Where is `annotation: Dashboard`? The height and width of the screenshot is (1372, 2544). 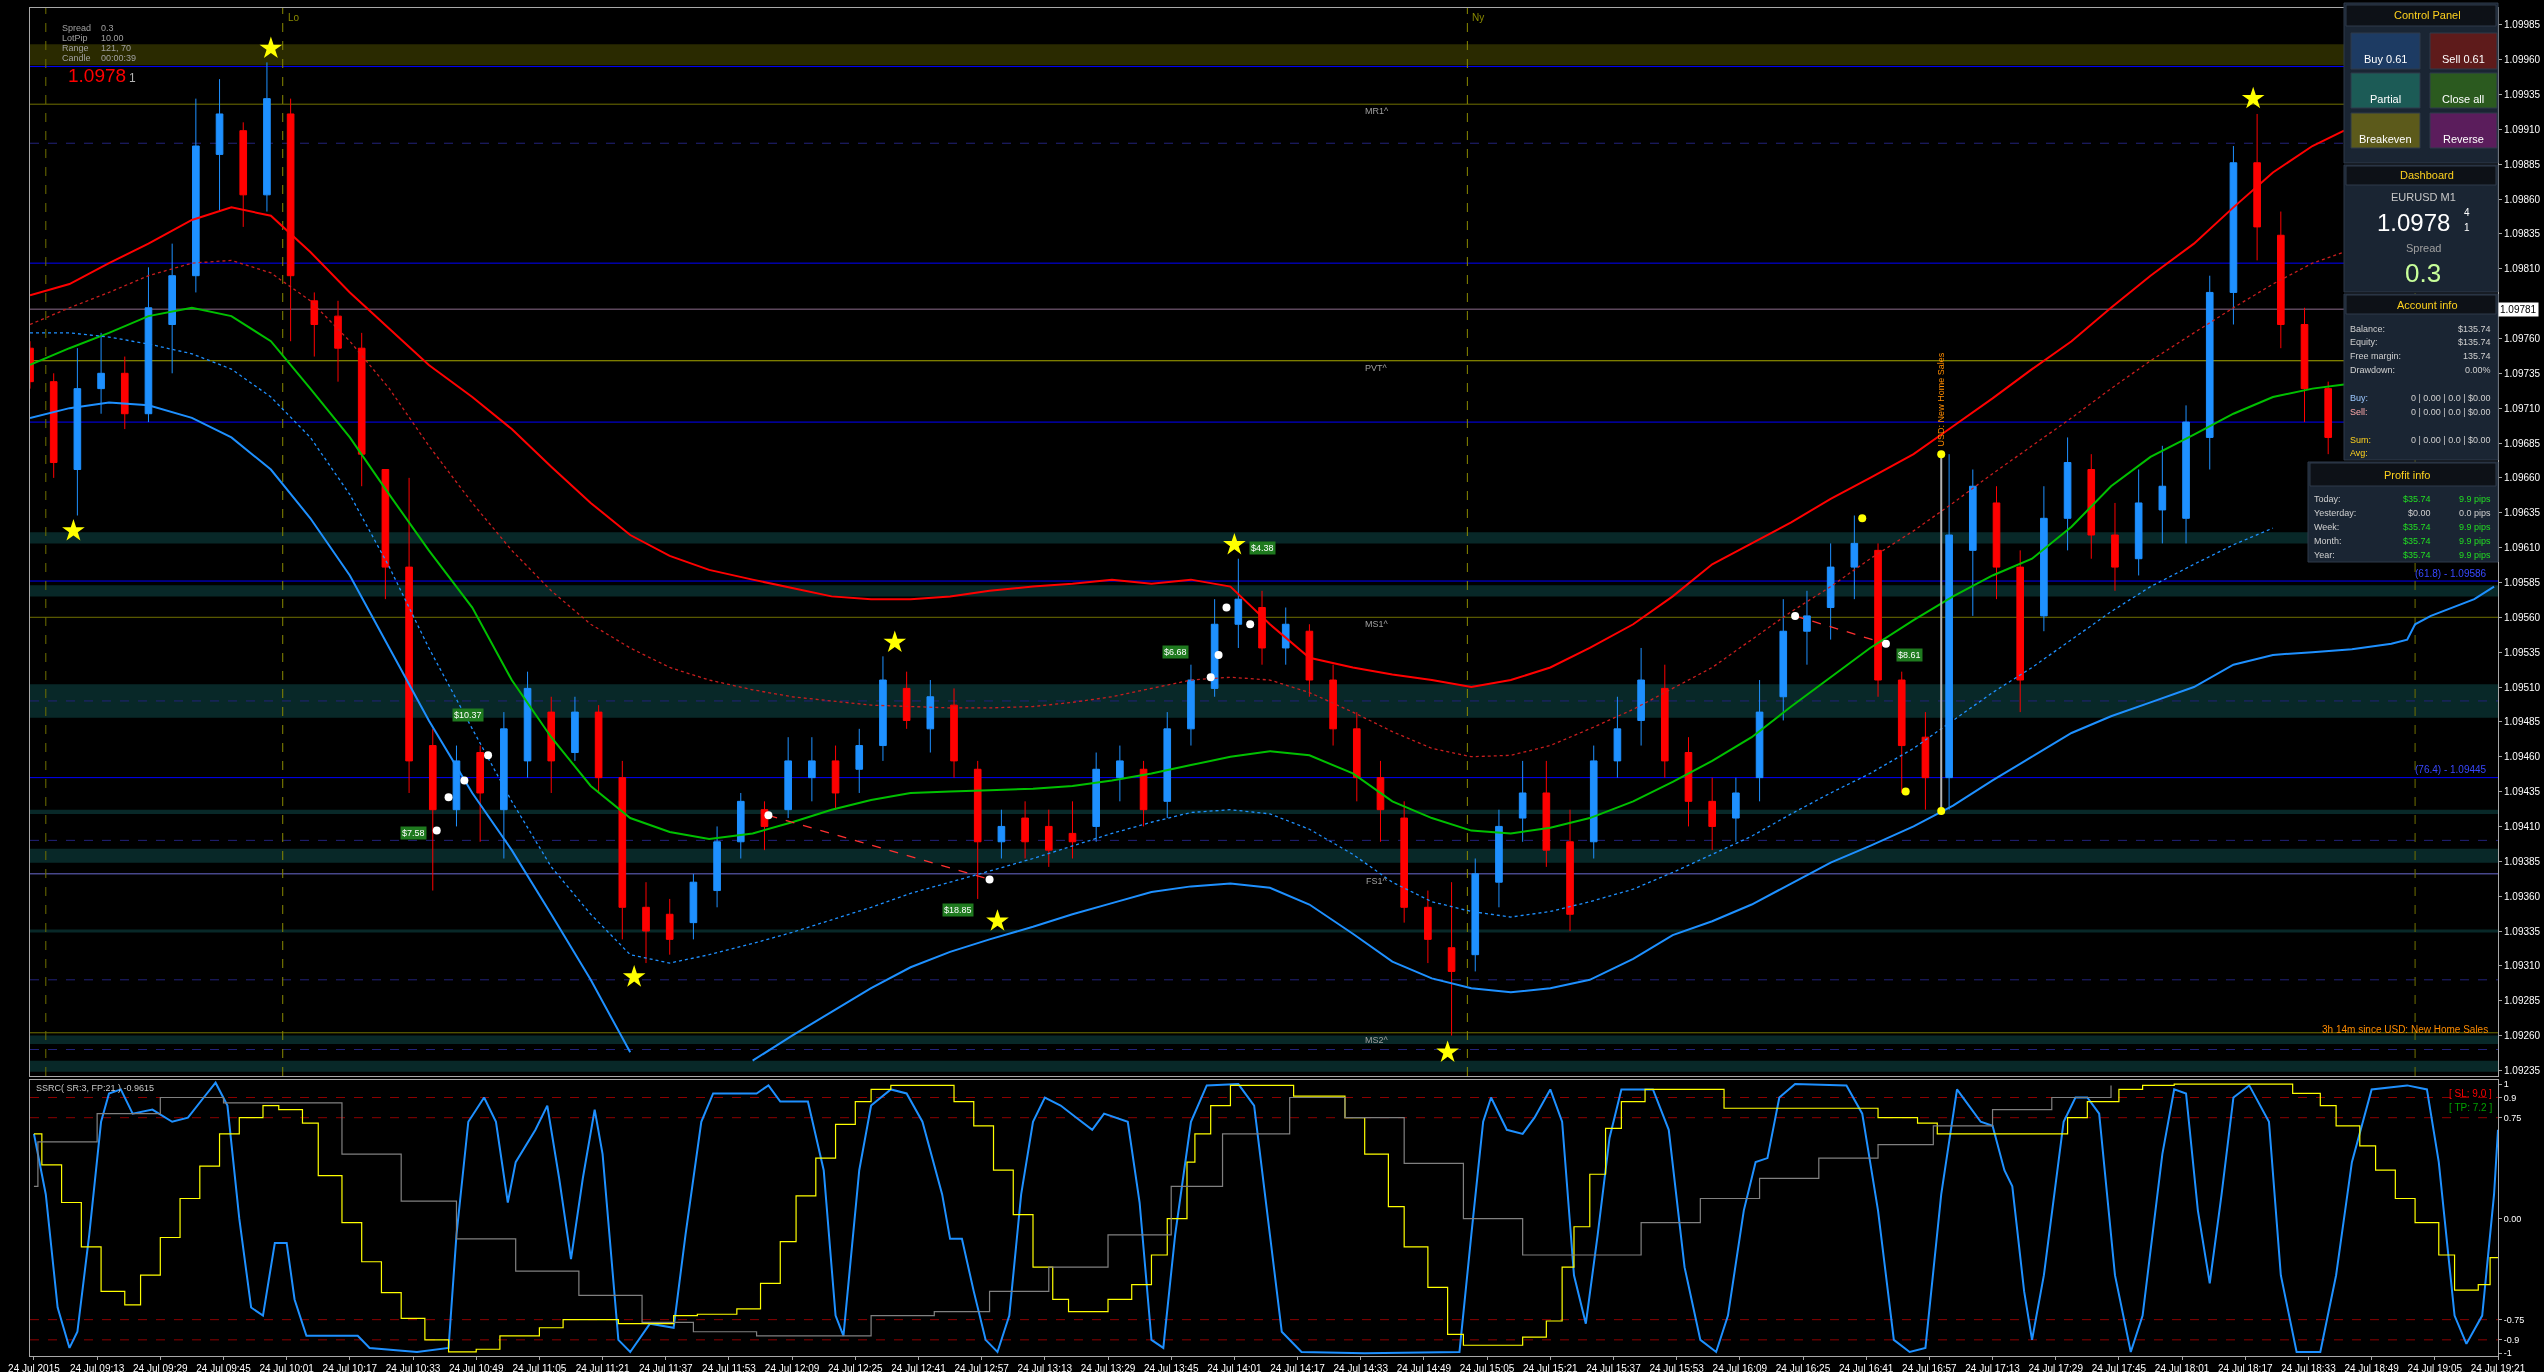
annotation: Dashboard is located at coordinates (2427, 175).